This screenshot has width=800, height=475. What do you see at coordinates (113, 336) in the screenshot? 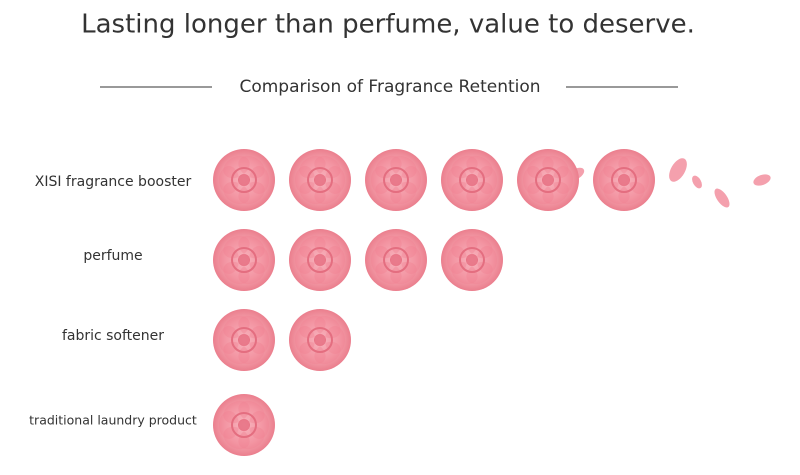
I see `category-label: fabric softener` at bounding box center [113, 336].